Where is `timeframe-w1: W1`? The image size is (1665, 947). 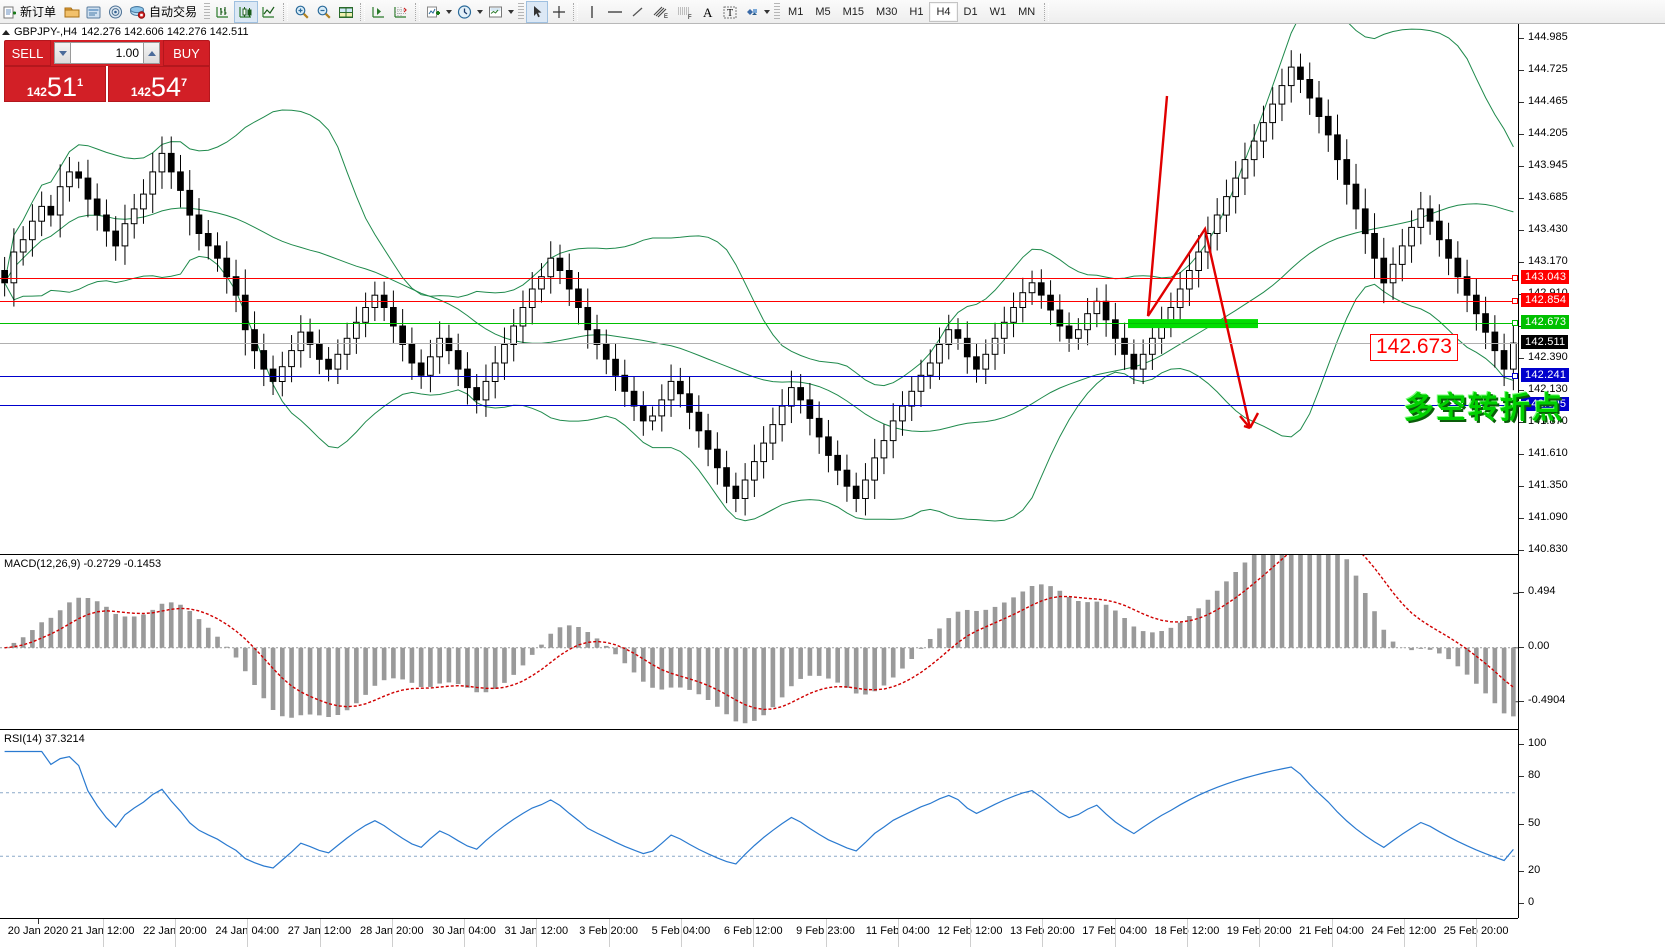 timeframe-w1: W1 is located at coordinates (998, 11).